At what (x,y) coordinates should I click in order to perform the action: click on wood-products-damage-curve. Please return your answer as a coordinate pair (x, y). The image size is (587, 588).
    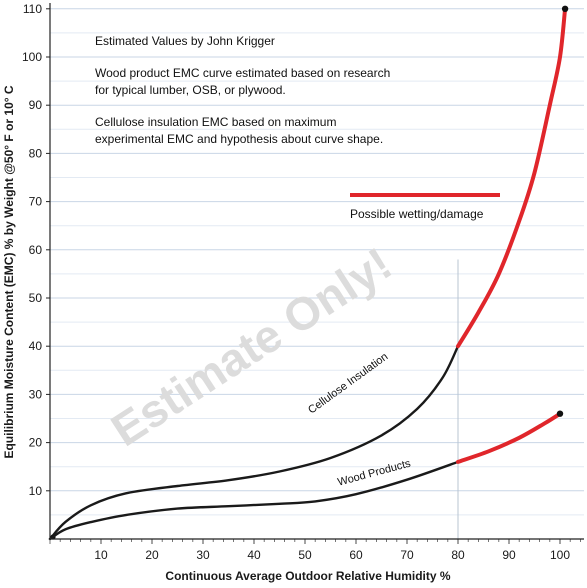
    Looking at the image, I should click on (509, 437).